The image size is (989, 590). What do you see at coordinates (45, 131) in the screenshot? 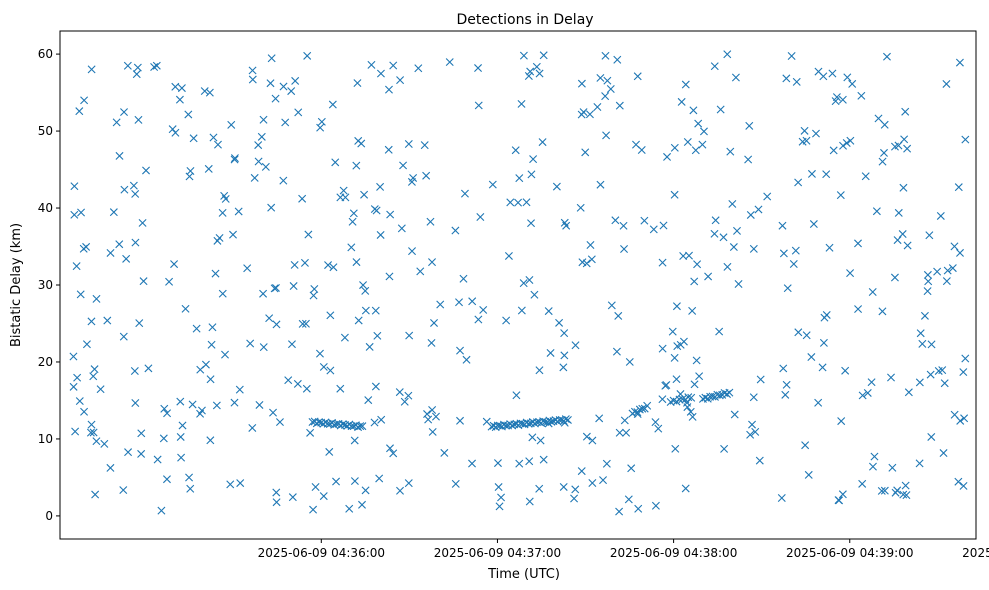
I see `y-tick-label: 50` at bounding box center [45, 131].